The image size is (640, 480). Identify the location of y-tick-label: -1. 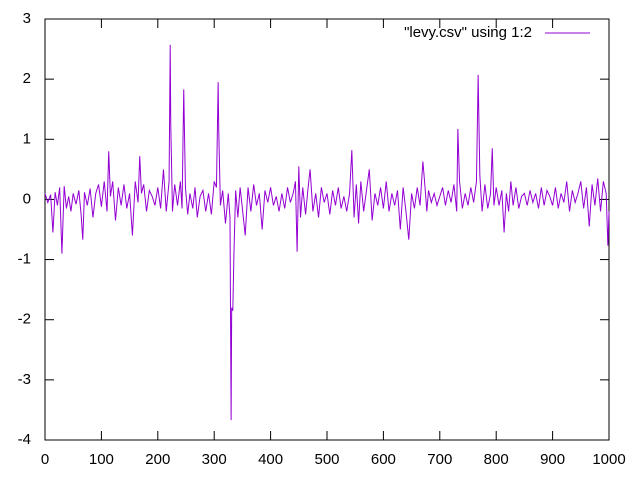
(24, 259).